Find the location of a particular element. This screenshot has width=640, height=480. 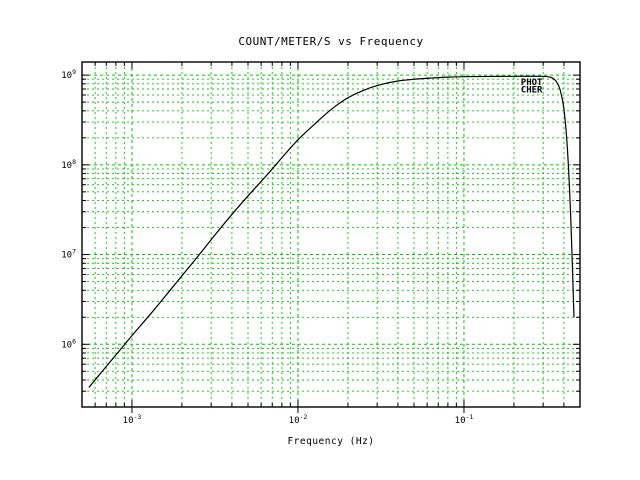

plot-annotation: CHER is located at coordinates (532, 91).